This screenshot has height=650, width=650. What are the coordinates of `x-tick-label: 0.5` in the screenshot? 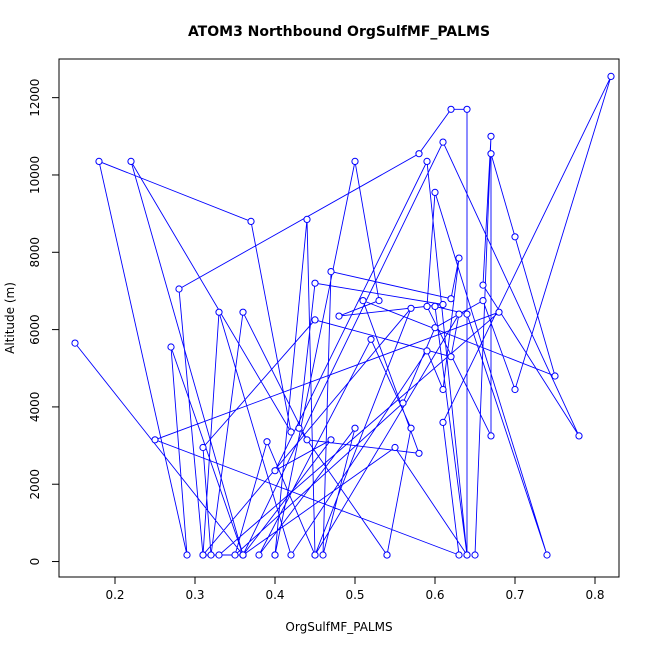 It's located at (354, 595).